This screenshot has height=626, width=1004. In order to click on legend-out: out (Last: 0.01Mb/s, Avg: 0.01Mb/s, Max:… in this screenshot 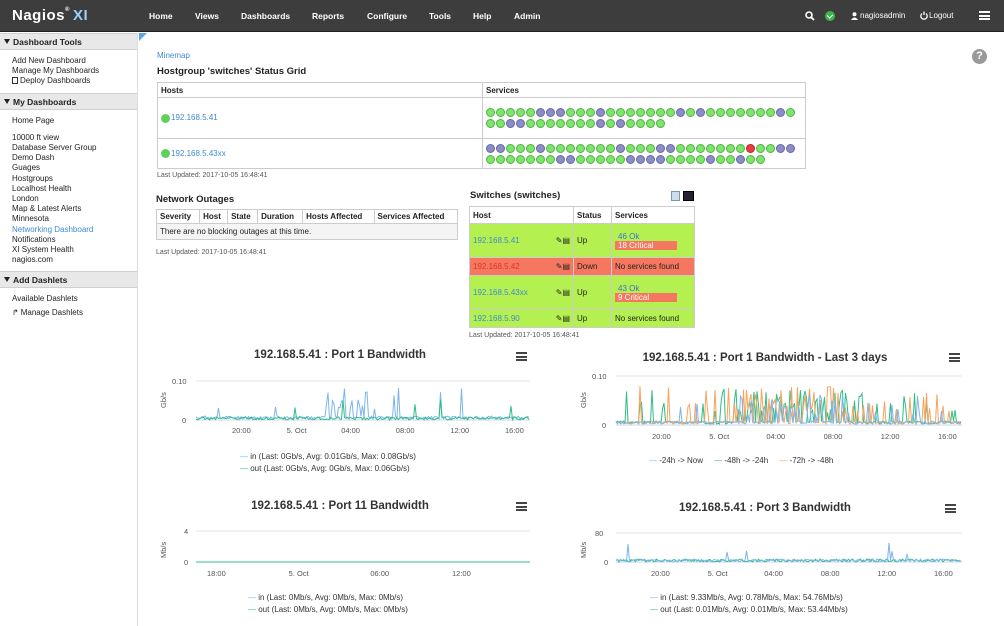, I will do `click(754, 609)`.